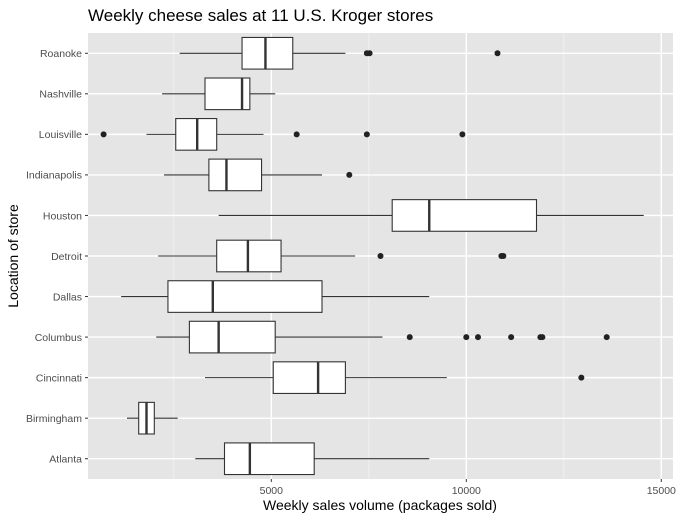 The image size is (679, 520). I want to click on x-tick-label: 15000, so click(661, 491).